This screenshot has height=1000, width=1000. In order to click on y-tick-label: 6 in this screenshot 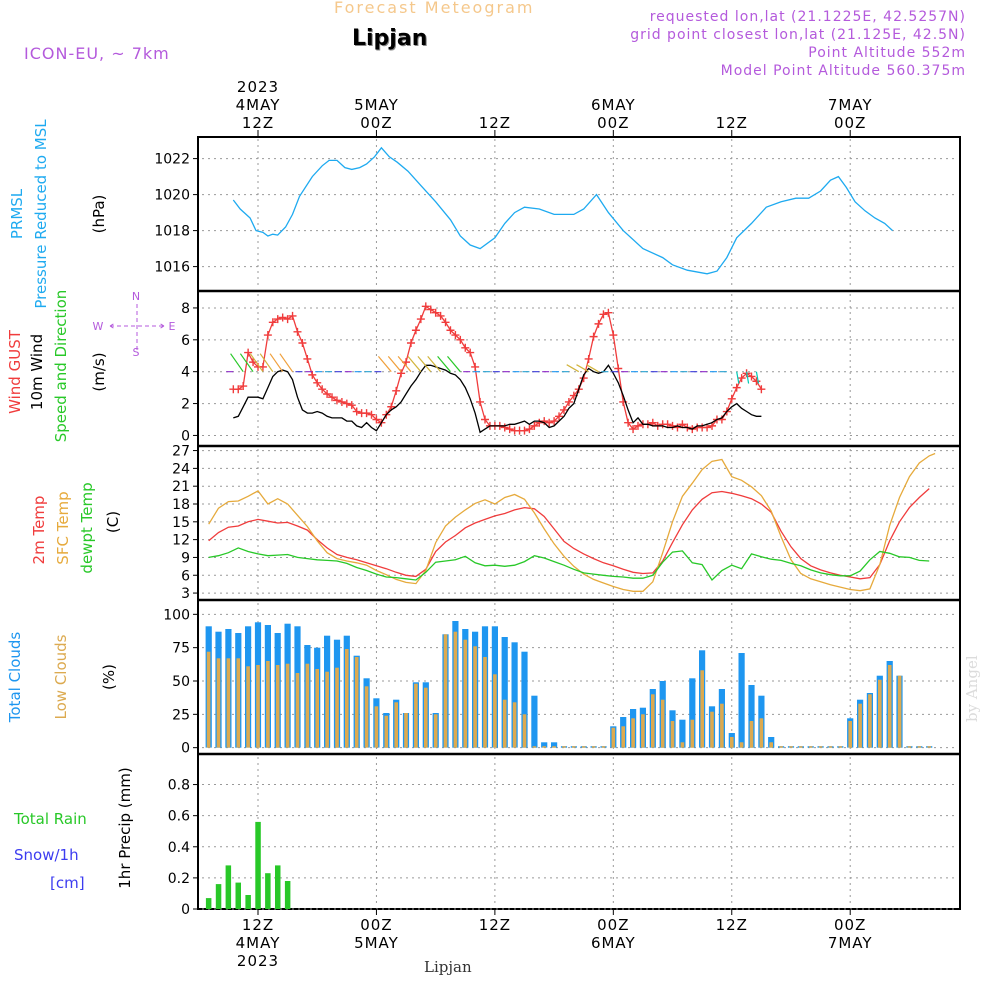, I will do `click(185, 576)`.